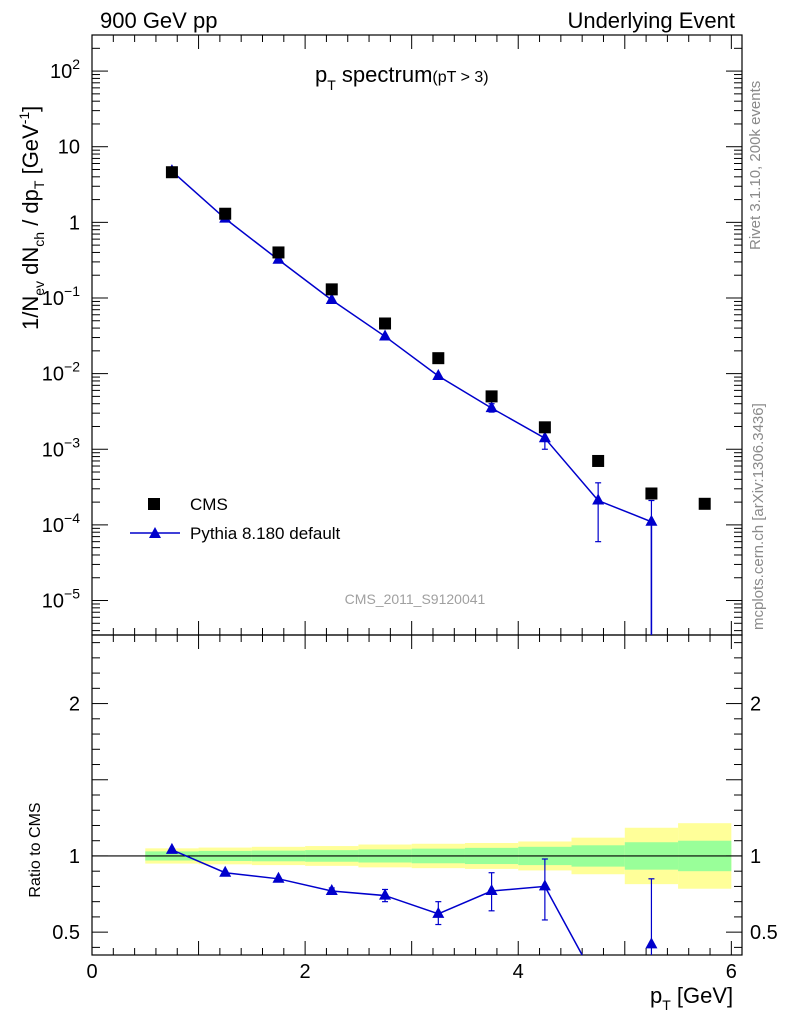 The width and height of the screenshot is (786, 1024). What do you see at coordinates (61, 599) in the screenshot?
I see `top-y-tick-label: 10⁻⁵` at bounding box center [61, 599].